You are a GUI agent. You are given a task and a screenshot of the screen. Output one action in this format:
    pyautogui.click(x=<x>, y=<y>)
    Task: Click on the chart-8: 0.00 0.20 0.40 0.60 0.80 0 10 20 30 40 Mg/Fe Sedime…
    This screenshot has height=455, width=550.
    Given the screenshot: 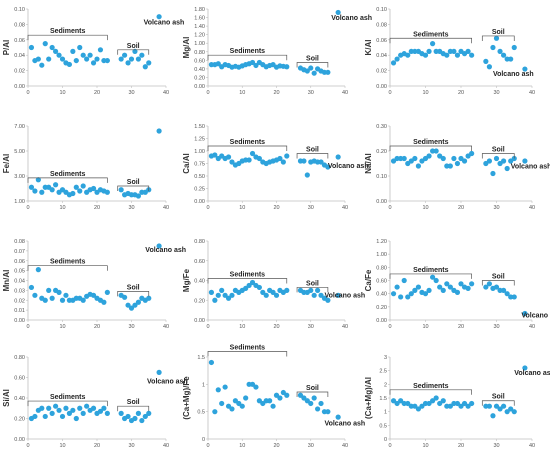 What is the action you would take?
    pyautogui.click(x=273, y=284)
    